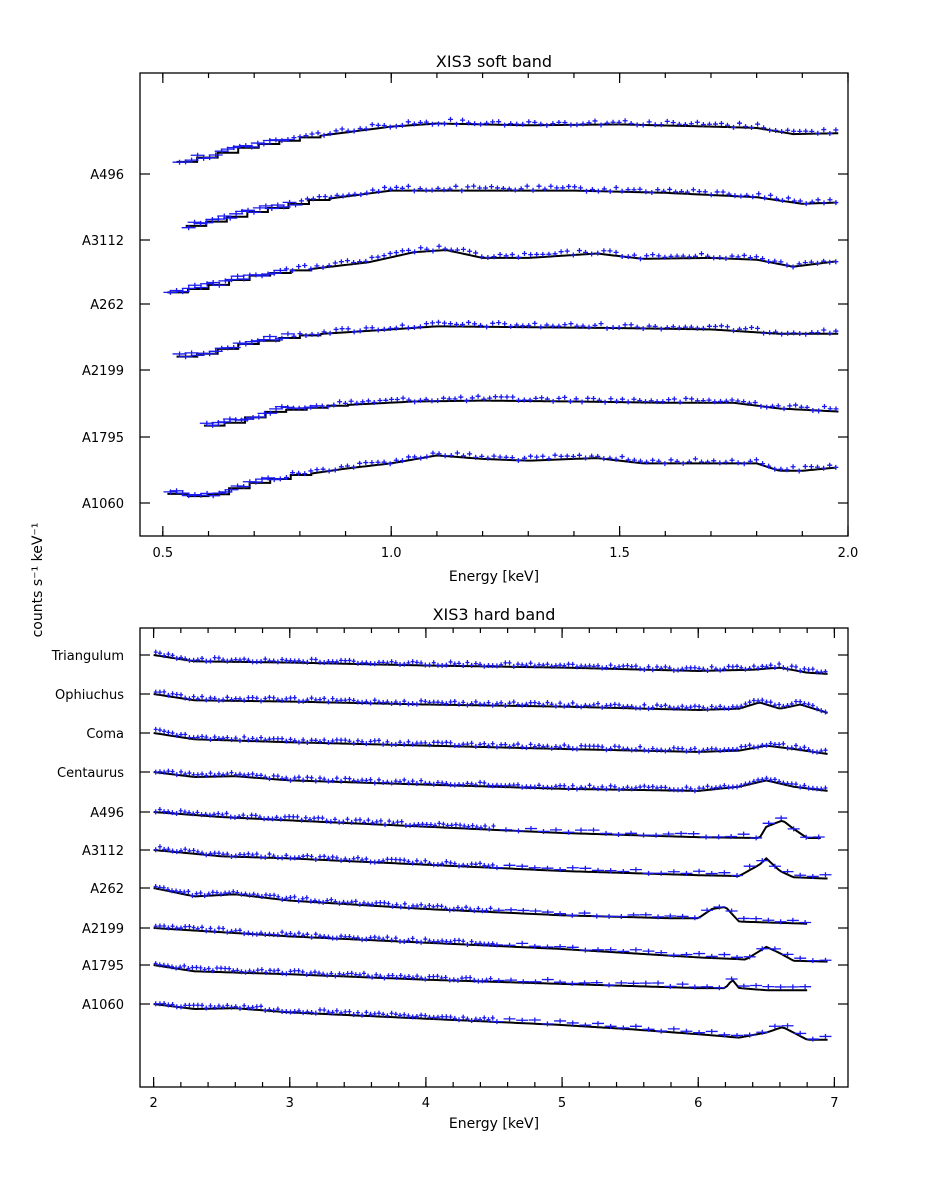  What do you see at coordinates (103, 438) in the screenshot?
I see `soft-series-label: A1795` at bounding box center [103, 438].